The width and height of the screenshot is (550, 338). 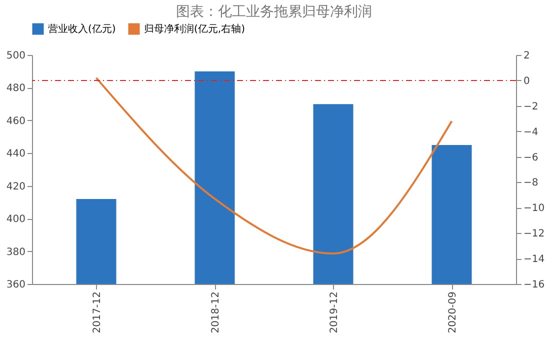 I want to click on x-tick-label: 2017-12, so click(x=97, y=313).